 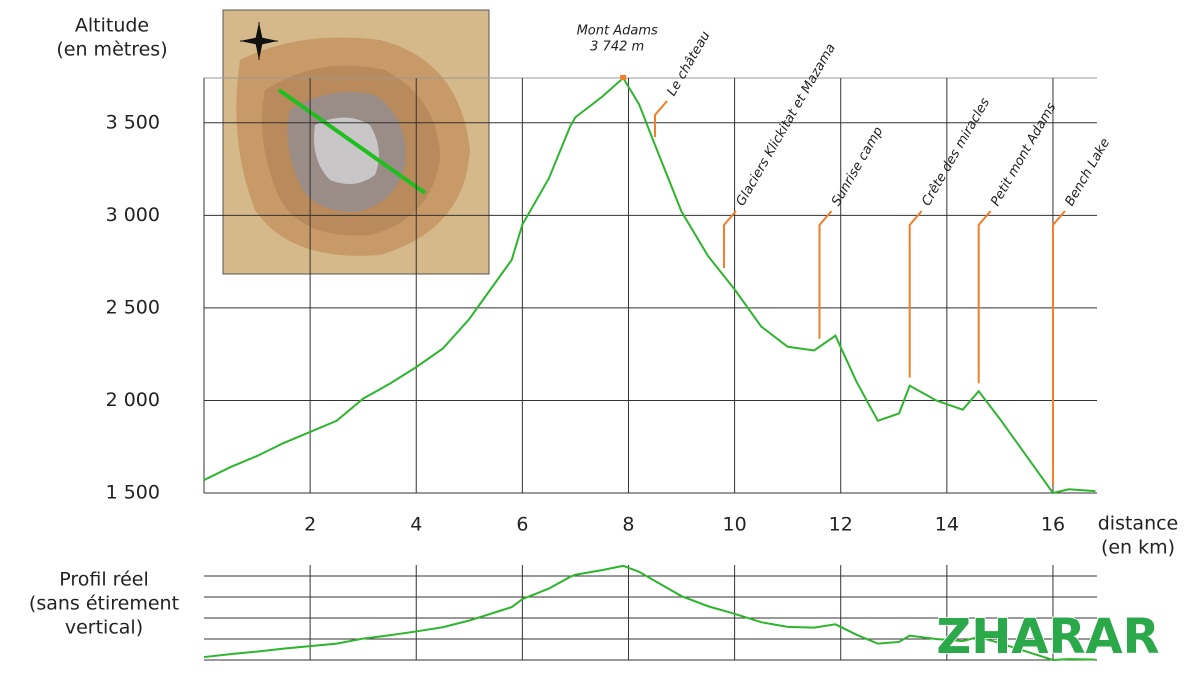 What do you see at coordinates (1023, 154) in the screenshot?
I see `annotation: Petit mont Adams` at bounding box center [1023, 154].